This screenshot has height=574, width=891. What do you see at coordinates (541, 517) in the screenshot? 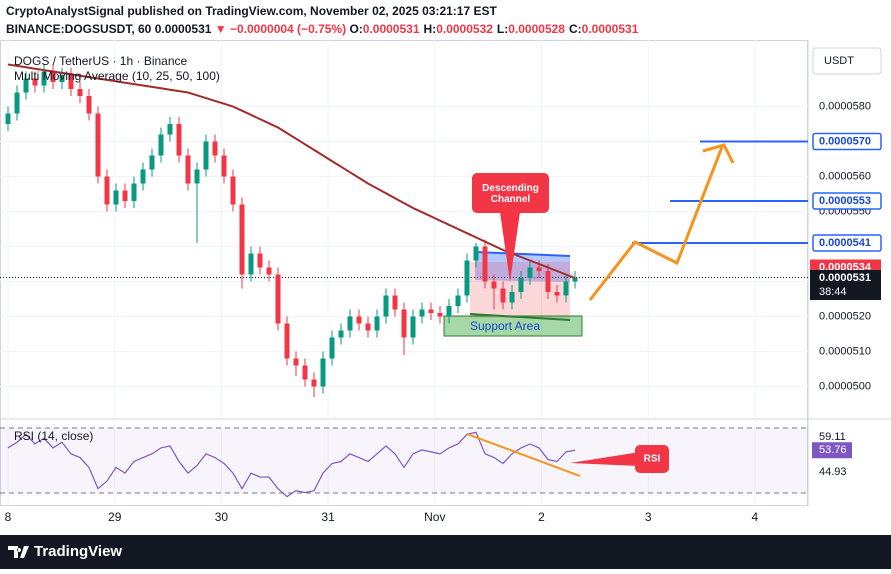
I see `x-tick-label: 2` at bounding box center [541, 517].